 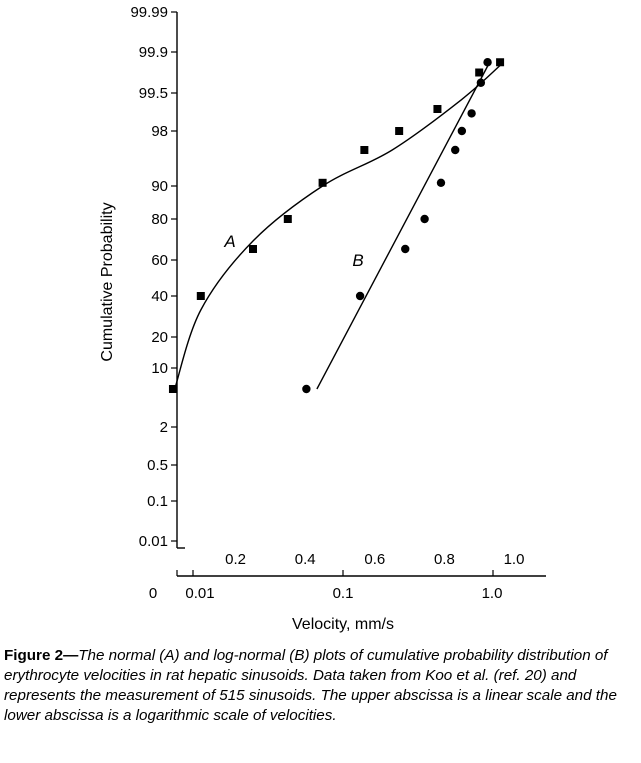 What do you see at coordinates (492, 593) in the screenshot?
I see `x-log-tick-label: 1.0` at bounding box center [492, 593].